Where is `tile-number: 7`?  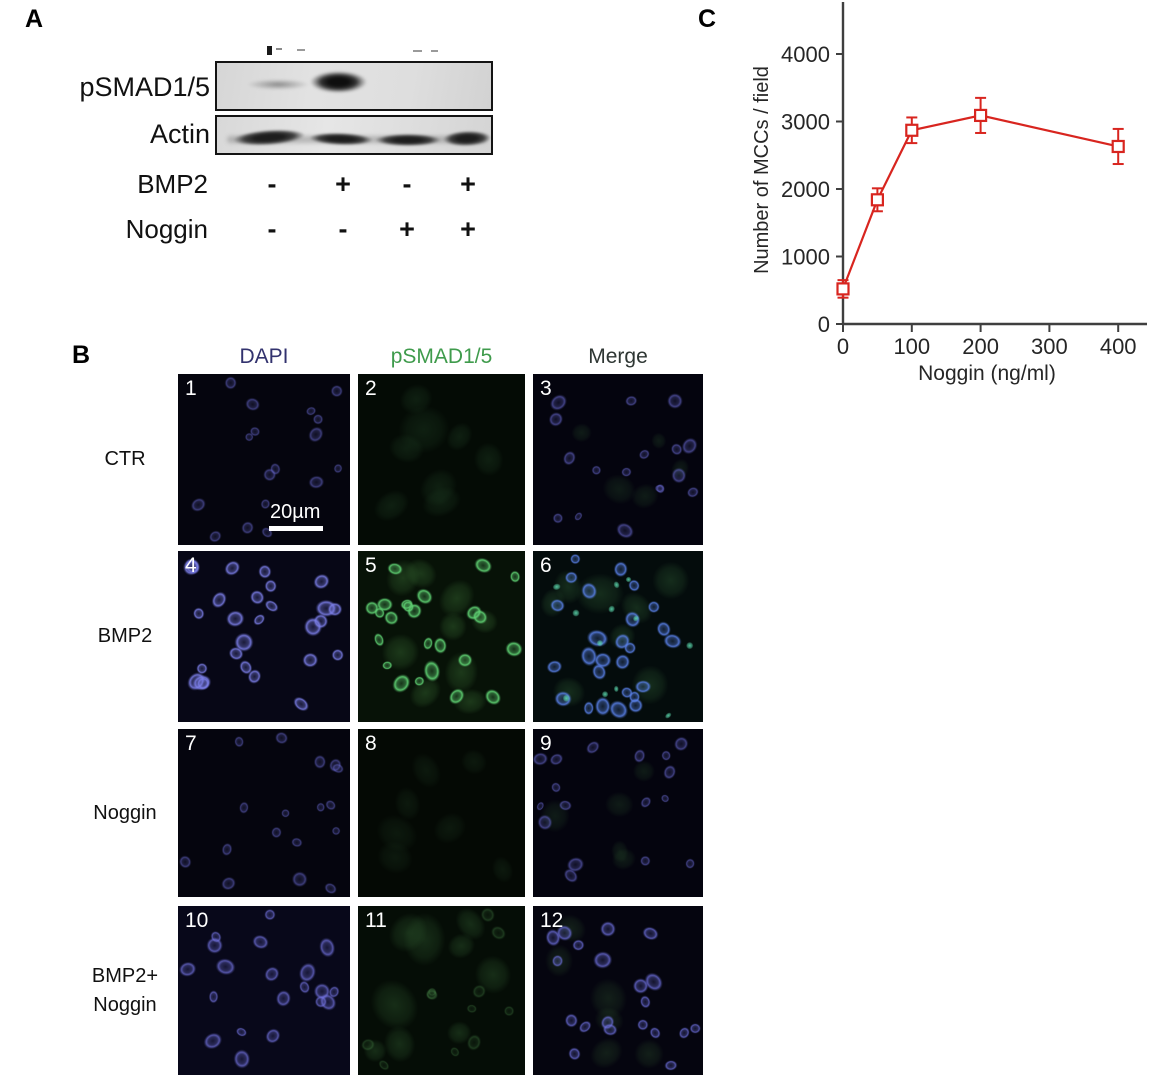 tile-number: 7 is located at coordinates (191, 743).